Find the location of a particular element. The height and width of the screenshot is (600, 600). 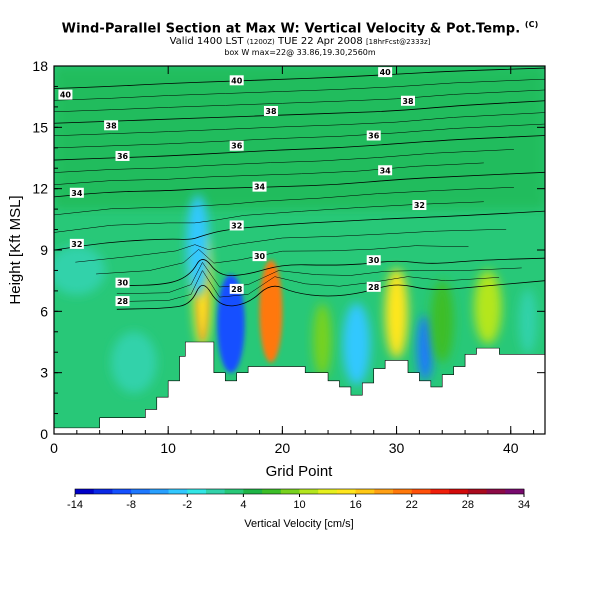

y-tick-label: 18 is located at coordinates (40, 66).